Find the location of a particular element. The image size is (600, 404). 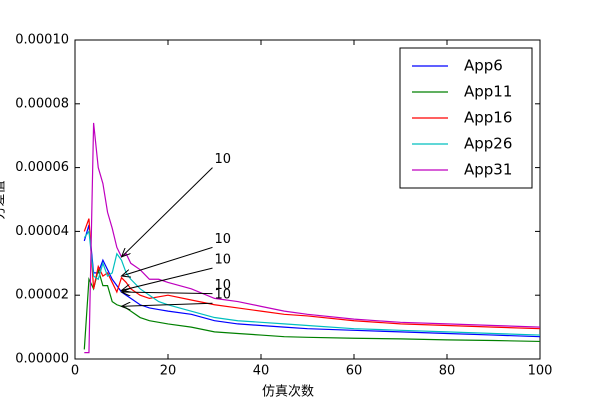

y-tick-label: 0.00006 is located at coordinates (42, 167).